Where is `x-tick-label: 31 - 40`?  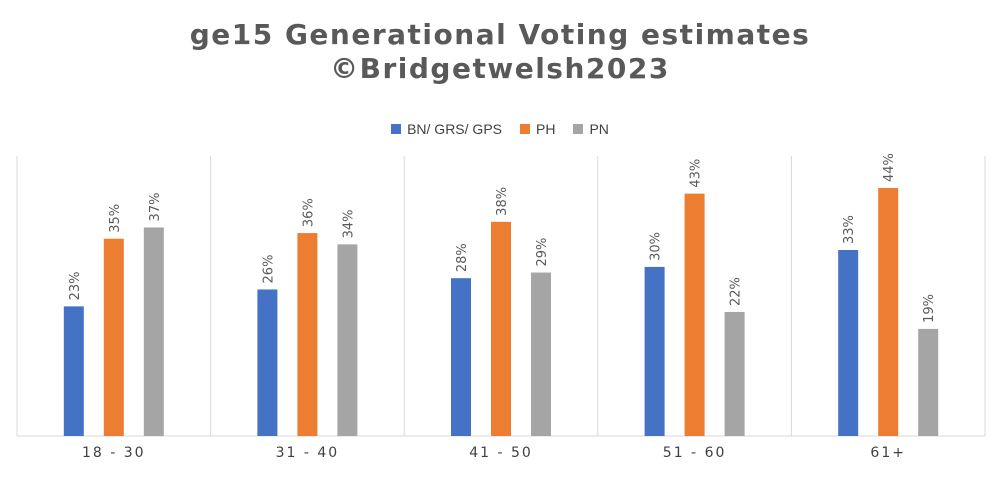 x-tick-label: 31 - 40 is located at coordinates (308, 453).